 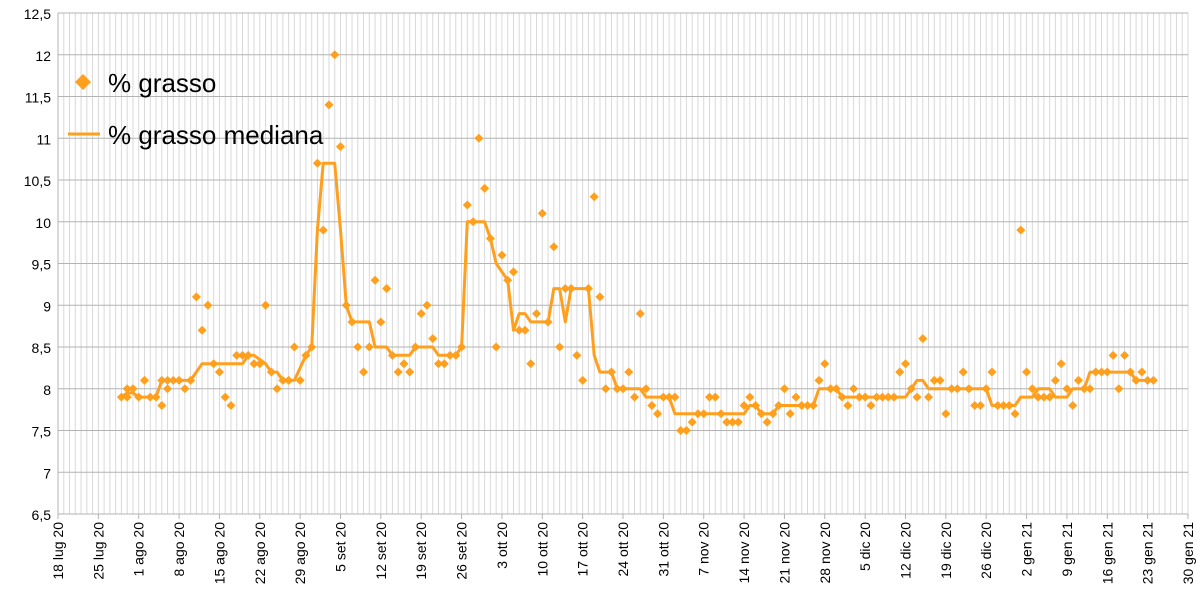 I want to click on x-tick-label: 22 ago 20, so click(x=260, y=553).